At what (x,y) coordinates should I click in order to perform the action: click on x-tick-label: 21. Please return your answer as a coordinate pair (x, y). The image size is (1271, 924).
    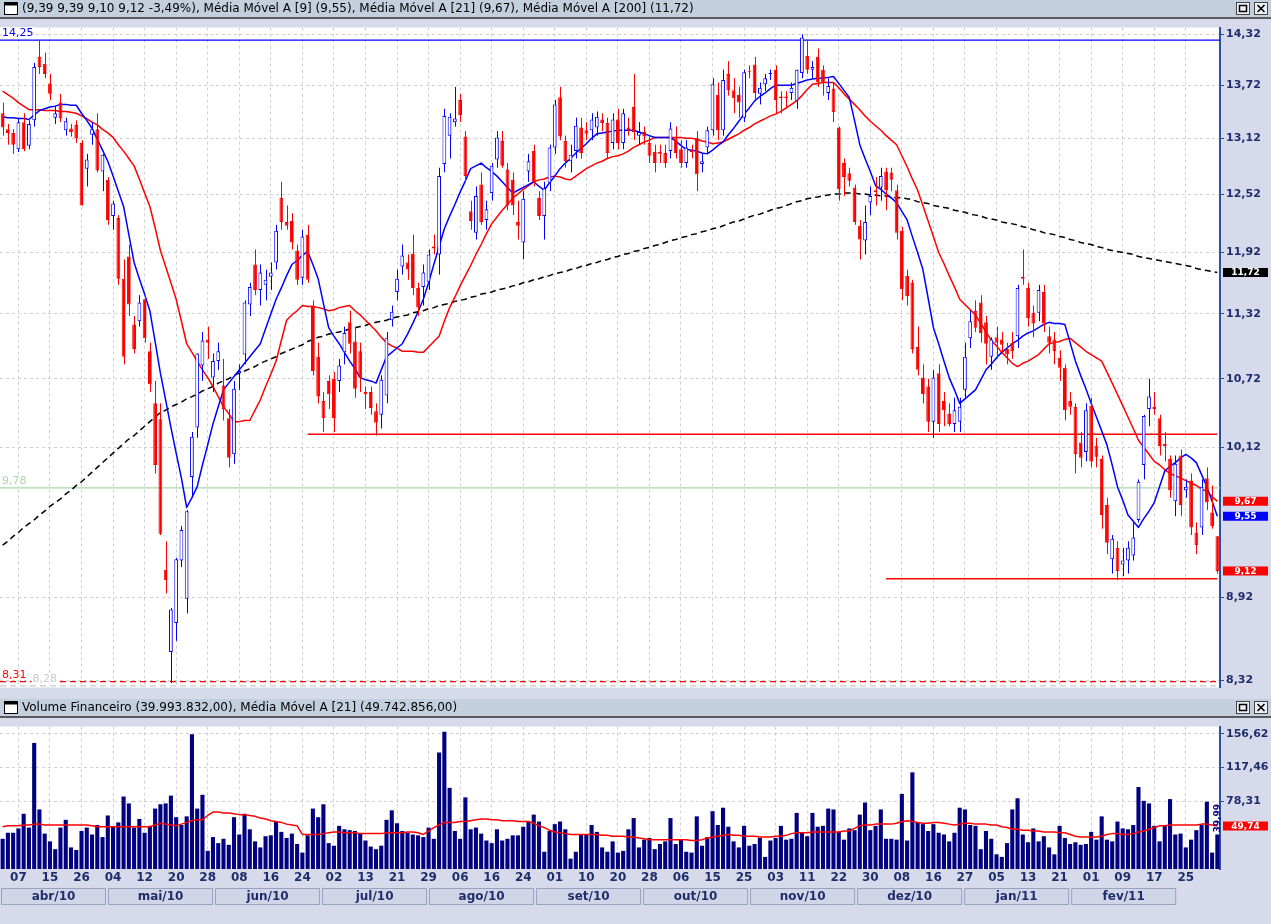
    Looking at the image, I should click on (1059, 877).